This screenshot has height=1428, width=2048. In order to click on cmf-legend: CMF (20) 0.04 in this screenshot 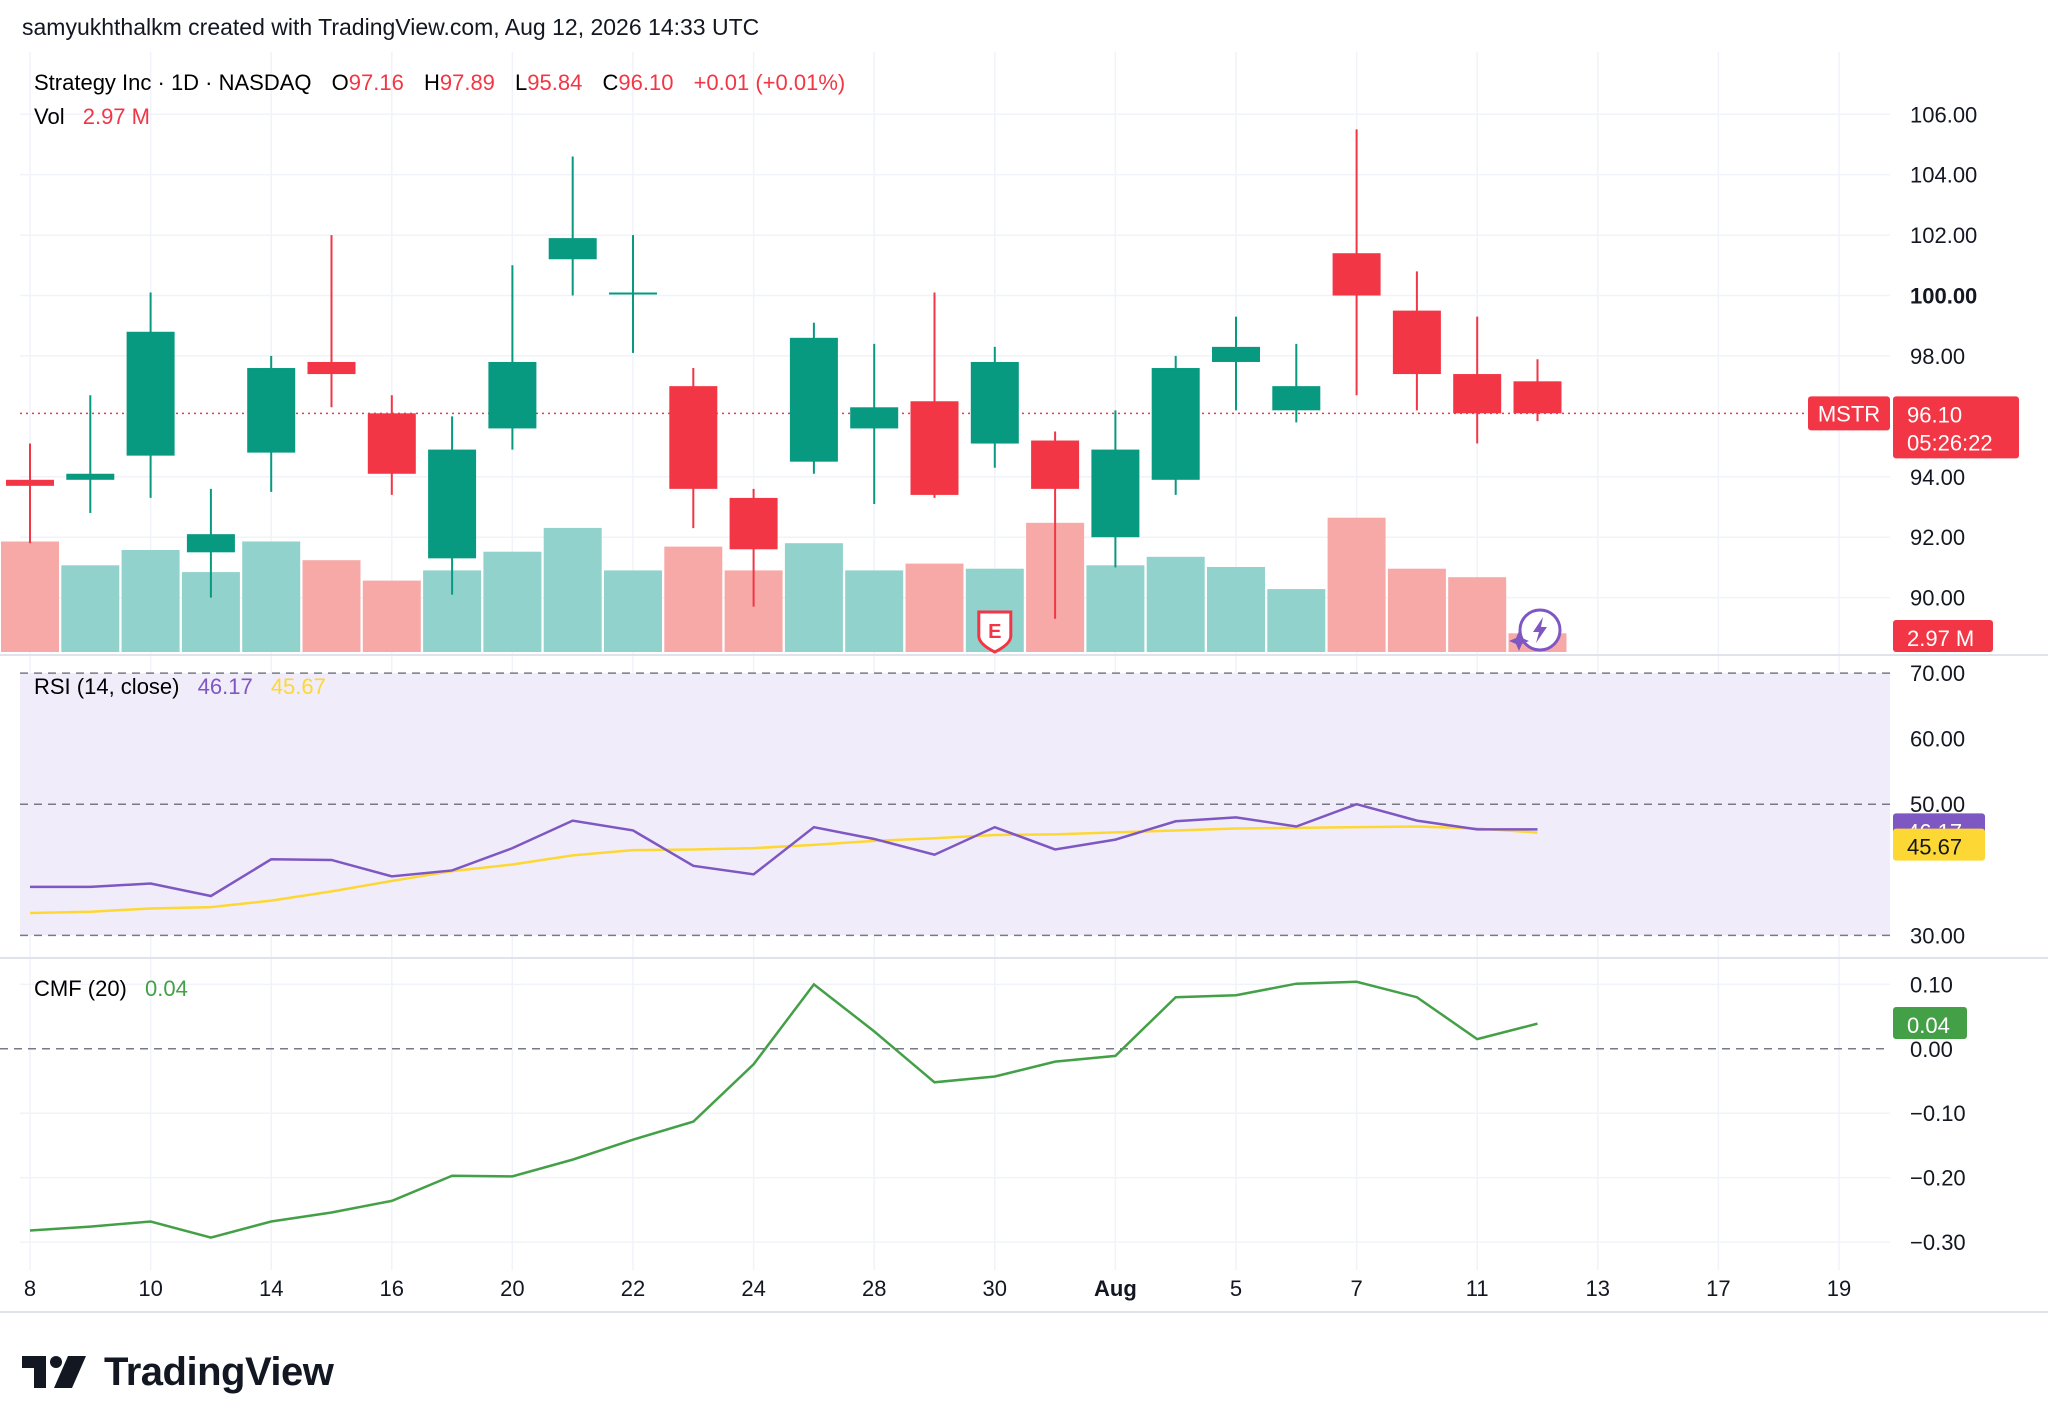, I will do `click(111, 988)`.